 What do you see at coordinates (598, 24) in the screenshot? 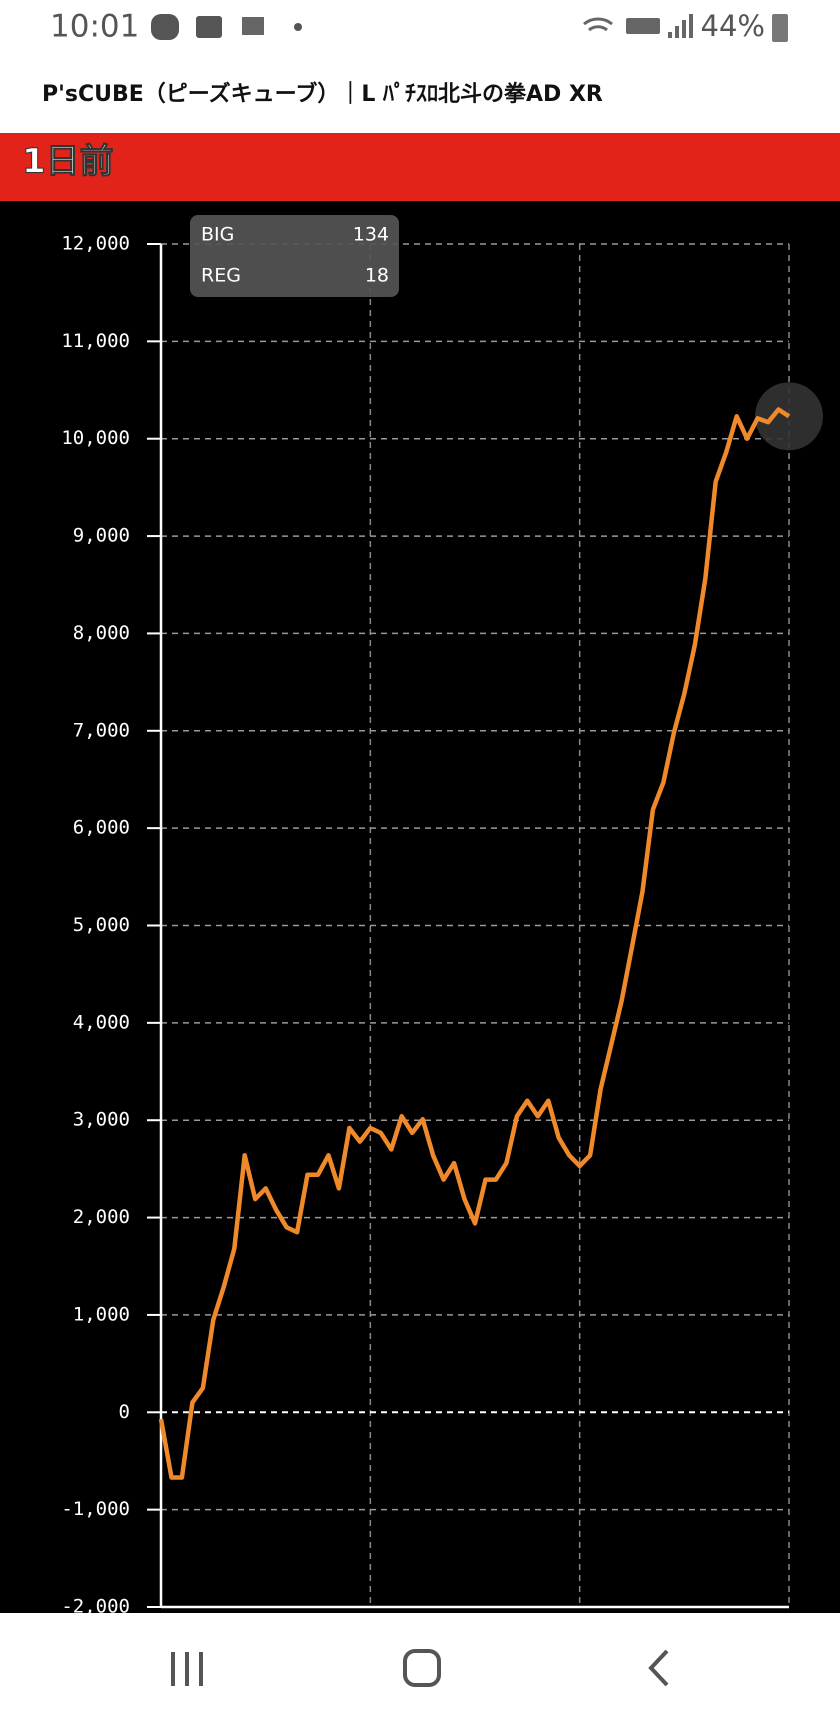
I see `wifi-icon` at bounding box center [598, 24].